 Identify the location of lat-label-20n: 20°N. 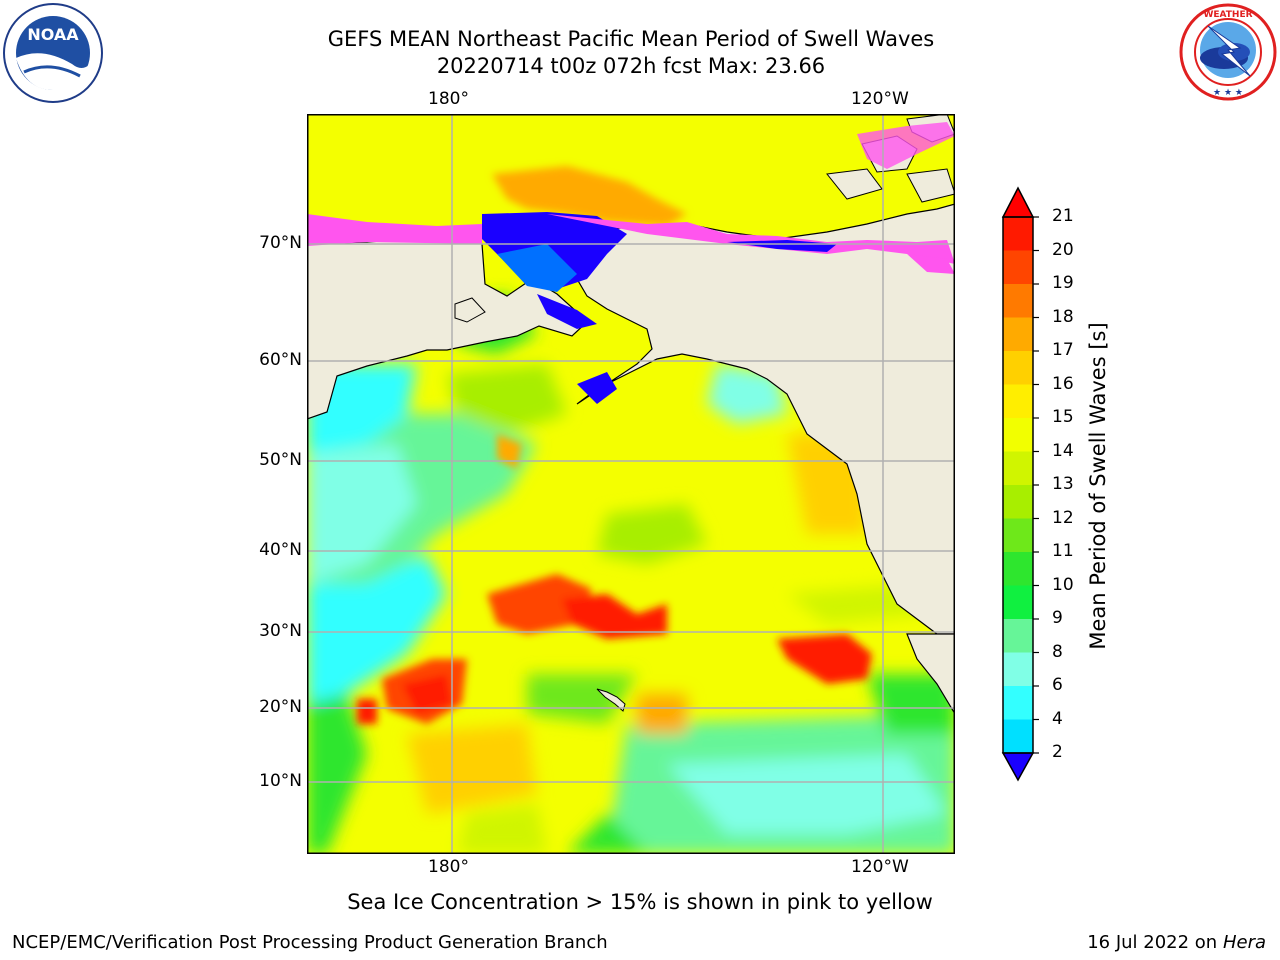
(280, 707).